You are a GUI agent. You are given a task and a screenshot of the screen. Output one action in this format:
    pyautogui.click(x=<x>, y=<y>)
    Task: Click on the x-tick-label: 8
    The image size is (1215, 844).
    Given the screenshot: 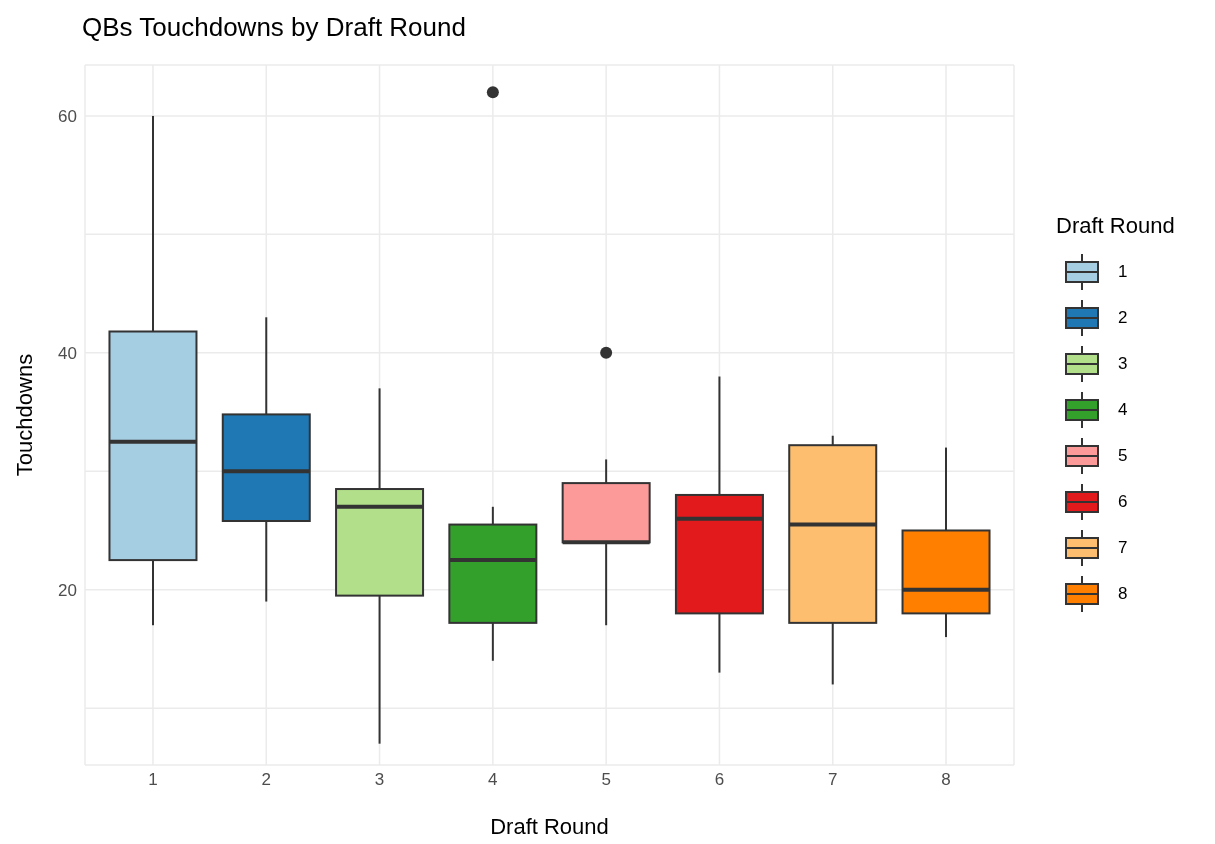 What is the action you would take?
    pyautogui.click(x=946, y=780)
    